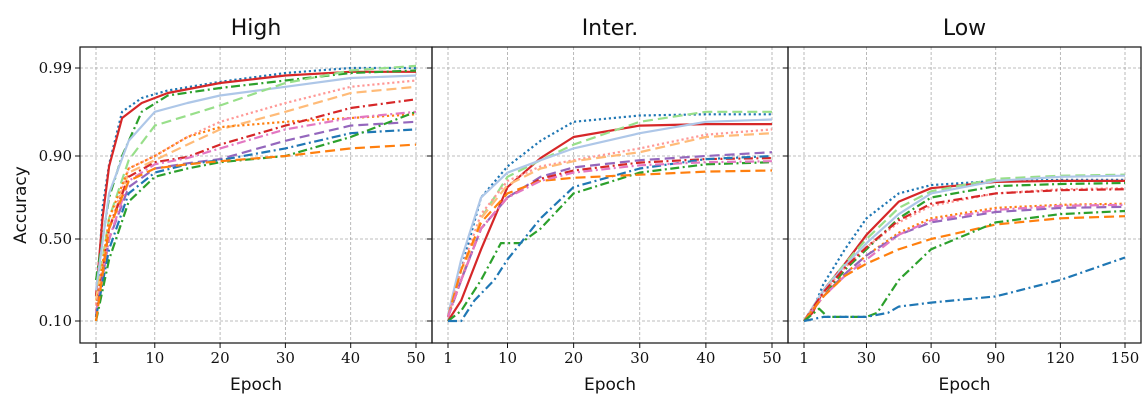  Describe the element at coordinates (610, 28) in the screenshot. I see `panel-title: Inter.` at that location.